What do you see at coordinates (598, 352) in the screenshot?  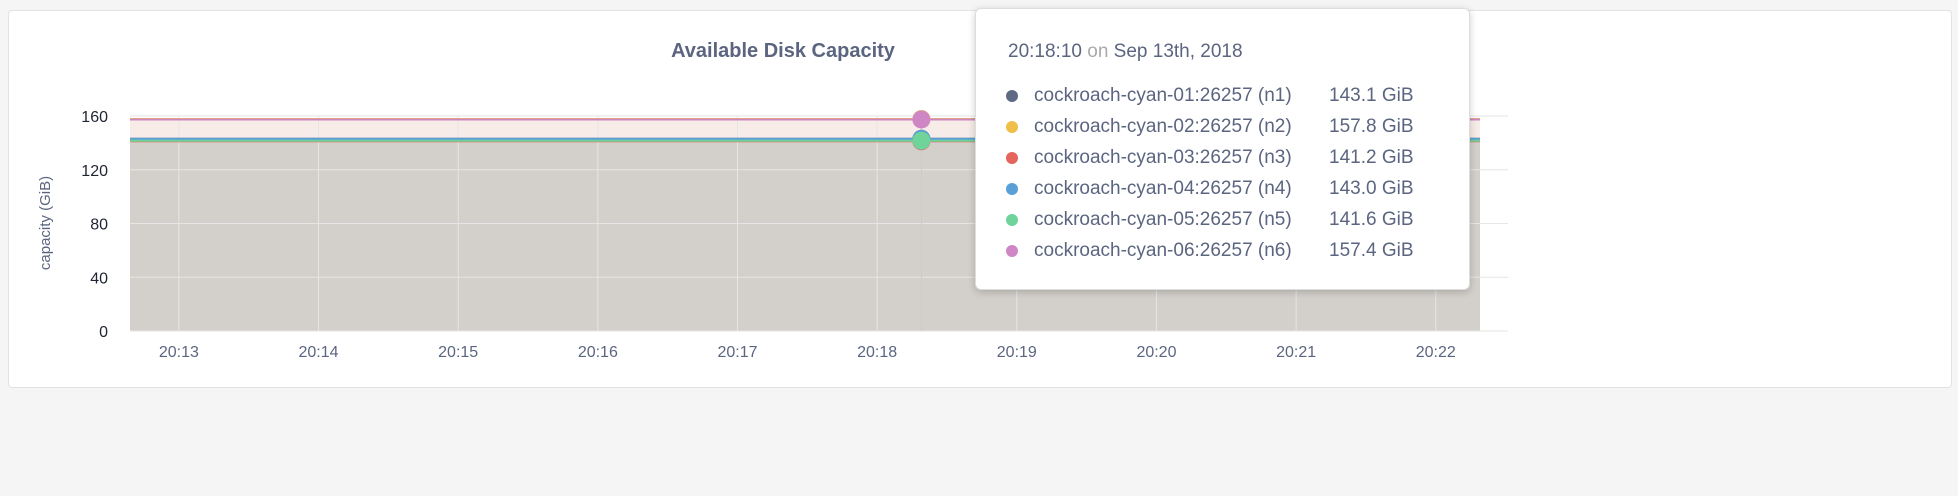 I see `x-tick-label: 20:16` at bounding box center [598, 352].